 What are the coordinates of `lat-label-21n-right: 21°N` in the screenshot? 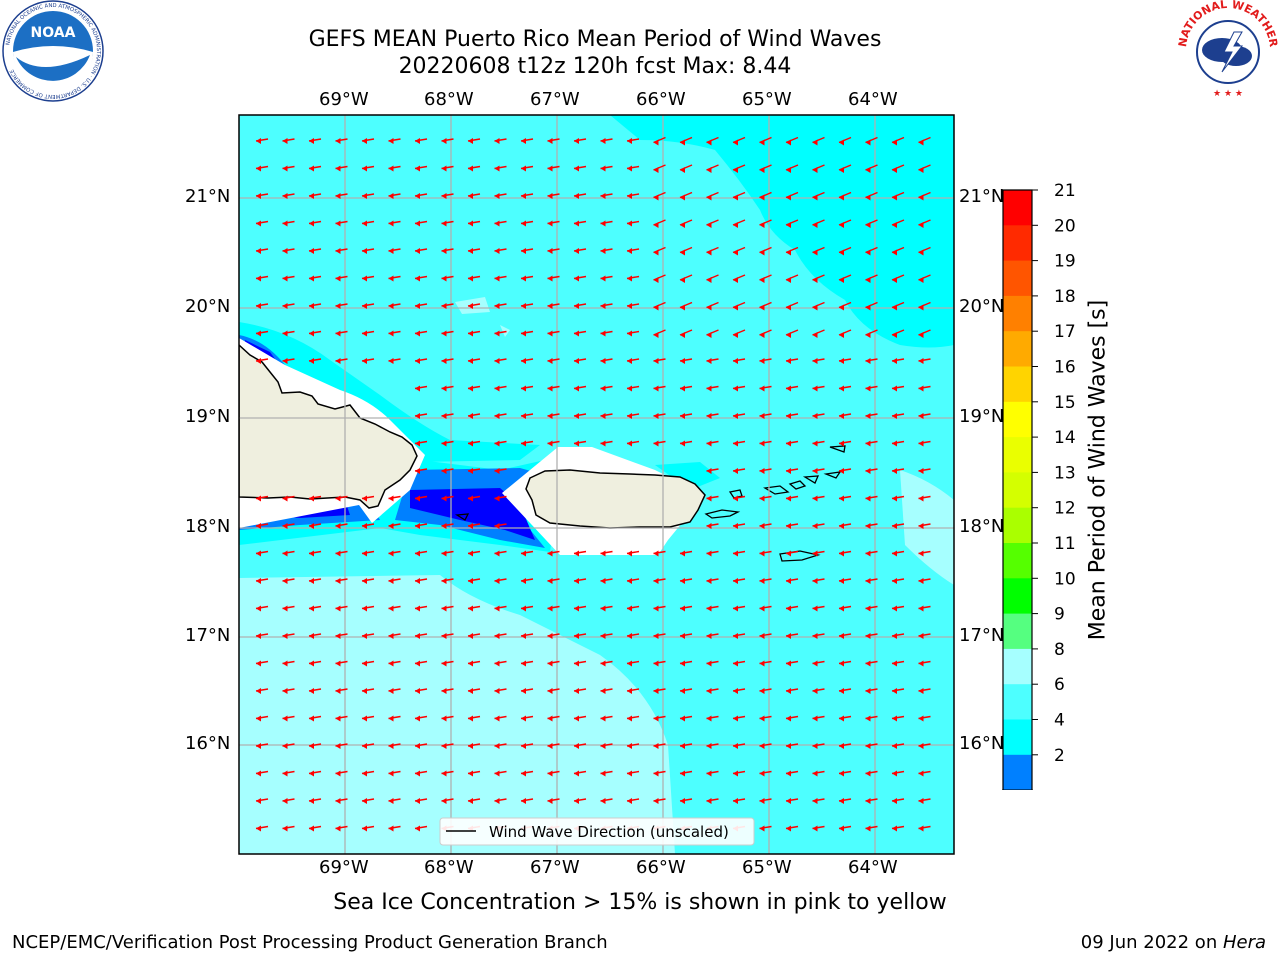 It's located at (982, 196).